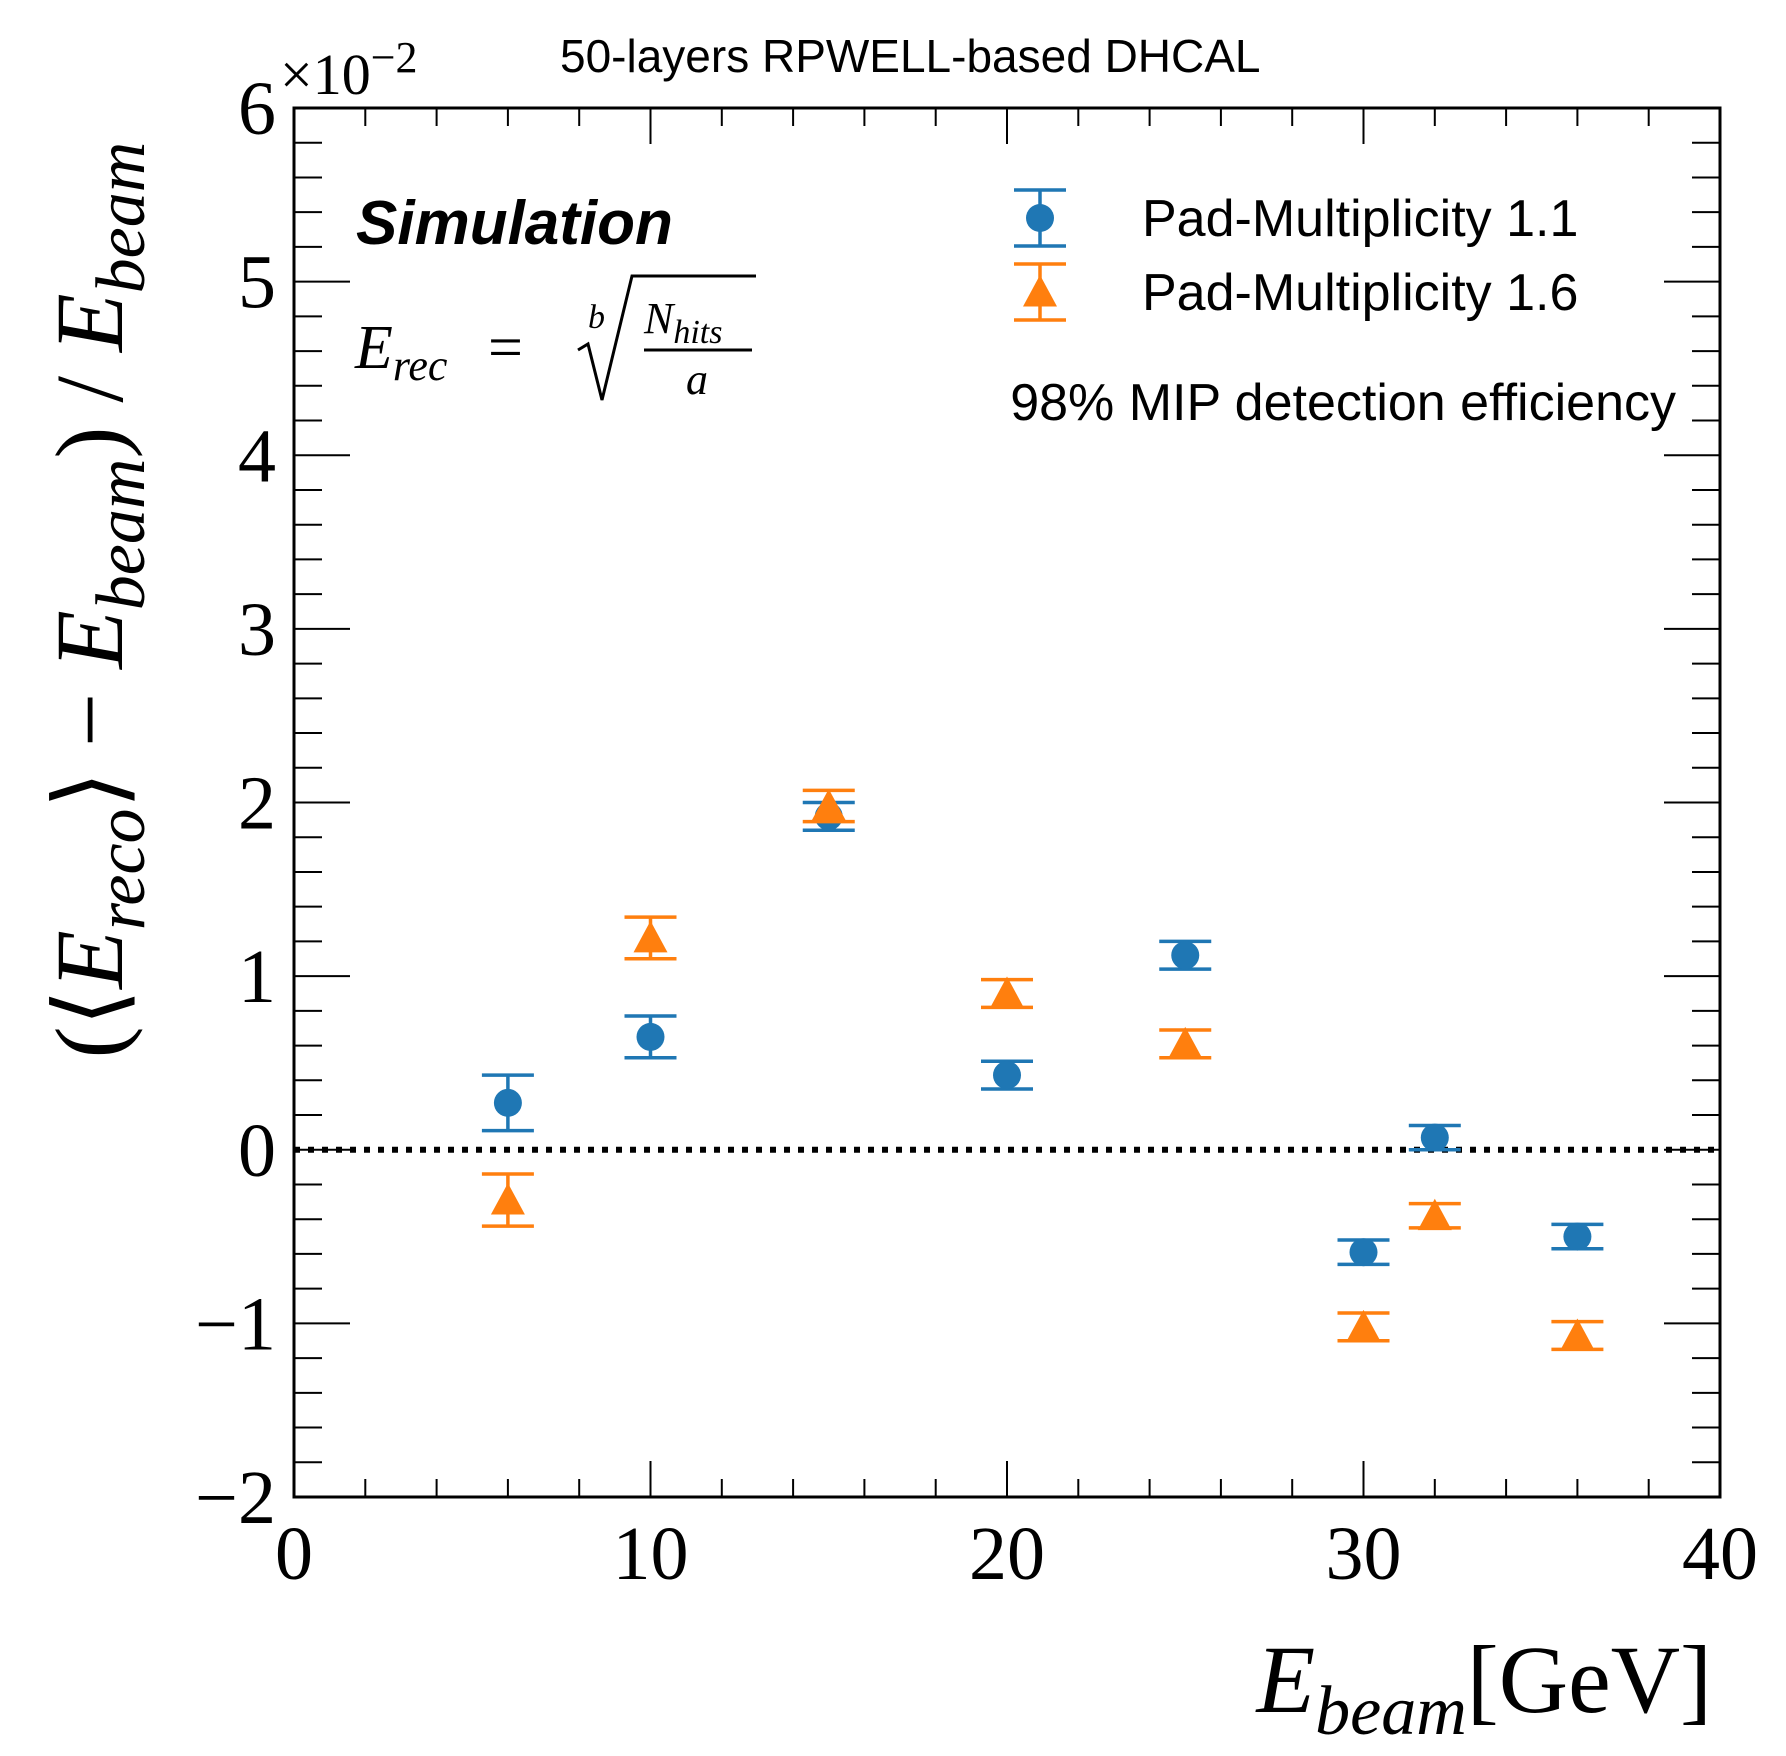 The width and height of the screenshot is (1786, 1756). What do you see at coordinates (294, 1554) in the screenshot?
I see `x-tick-label: 0` at bounding box center [294, 1554].